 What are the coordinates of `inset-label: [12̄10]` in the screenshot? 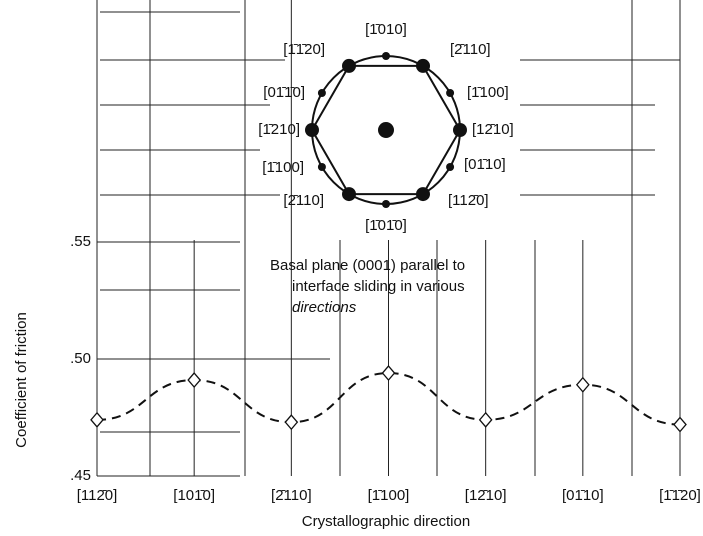 It's located at (493, 129).